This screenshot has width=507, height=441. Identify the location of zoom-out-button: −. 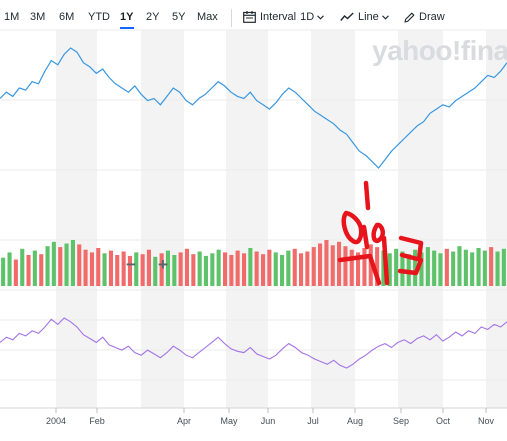
(131, 264).